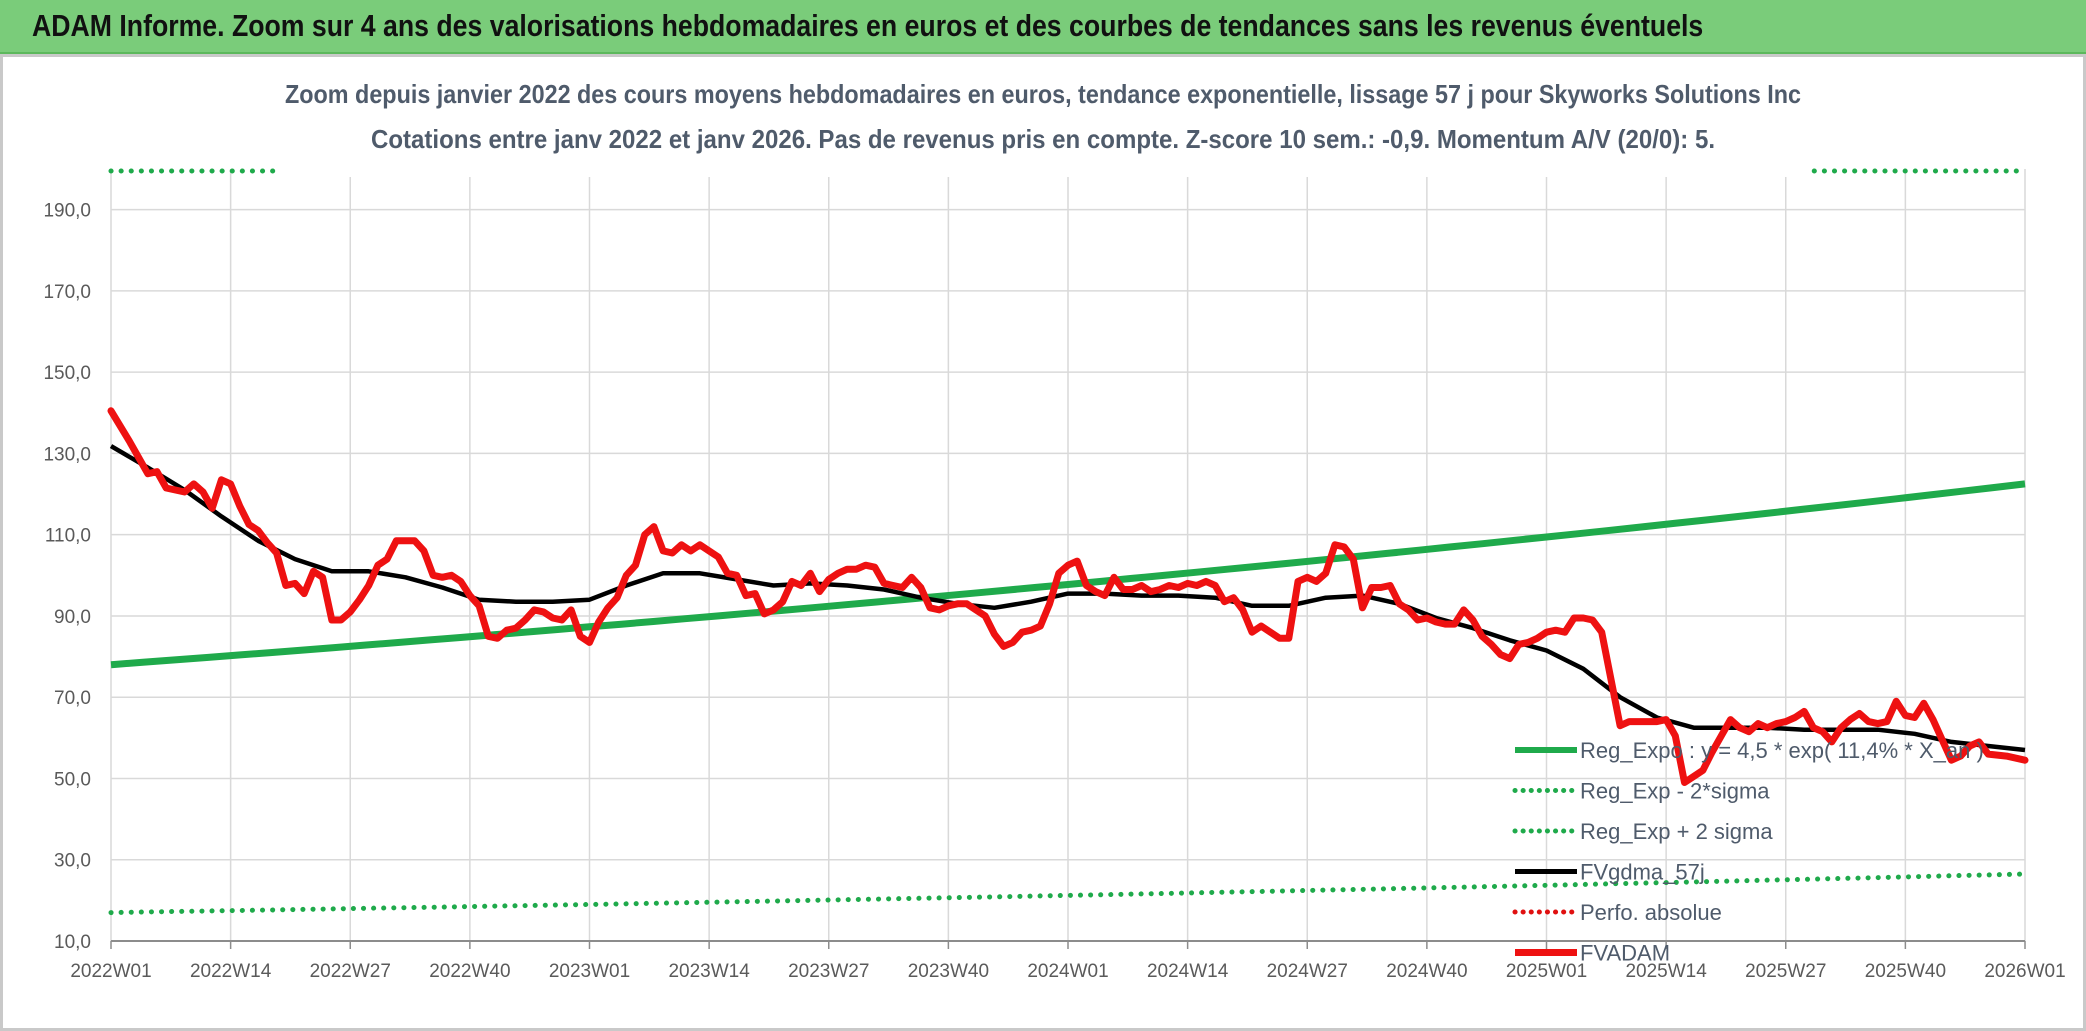 The width and height of the screenshot is (2086, 1031). What do you see at coordinates (72, 861) in the screenshot?
I see `y-tick-label: 30,0` at bounding box center [72, 861].